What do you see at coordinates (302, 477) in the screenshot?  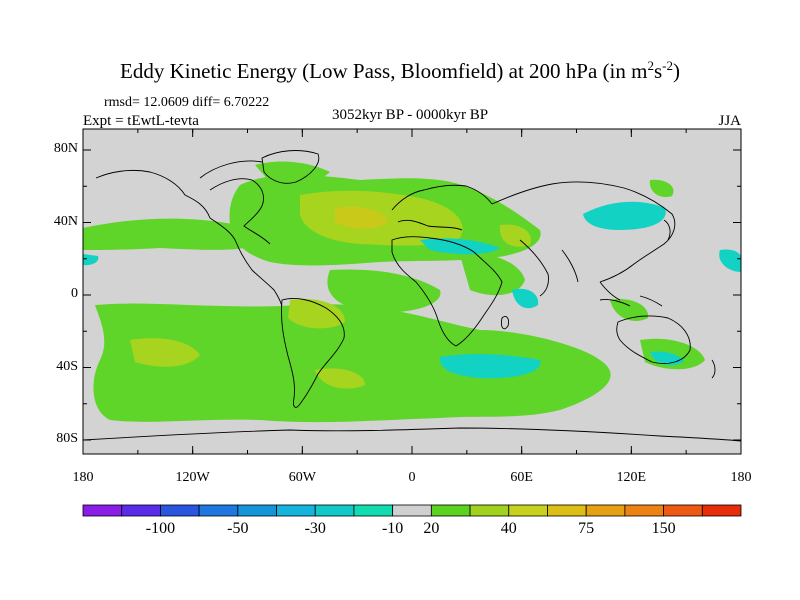 I see `lon-label: 60W` at bounding box center [302, 477].